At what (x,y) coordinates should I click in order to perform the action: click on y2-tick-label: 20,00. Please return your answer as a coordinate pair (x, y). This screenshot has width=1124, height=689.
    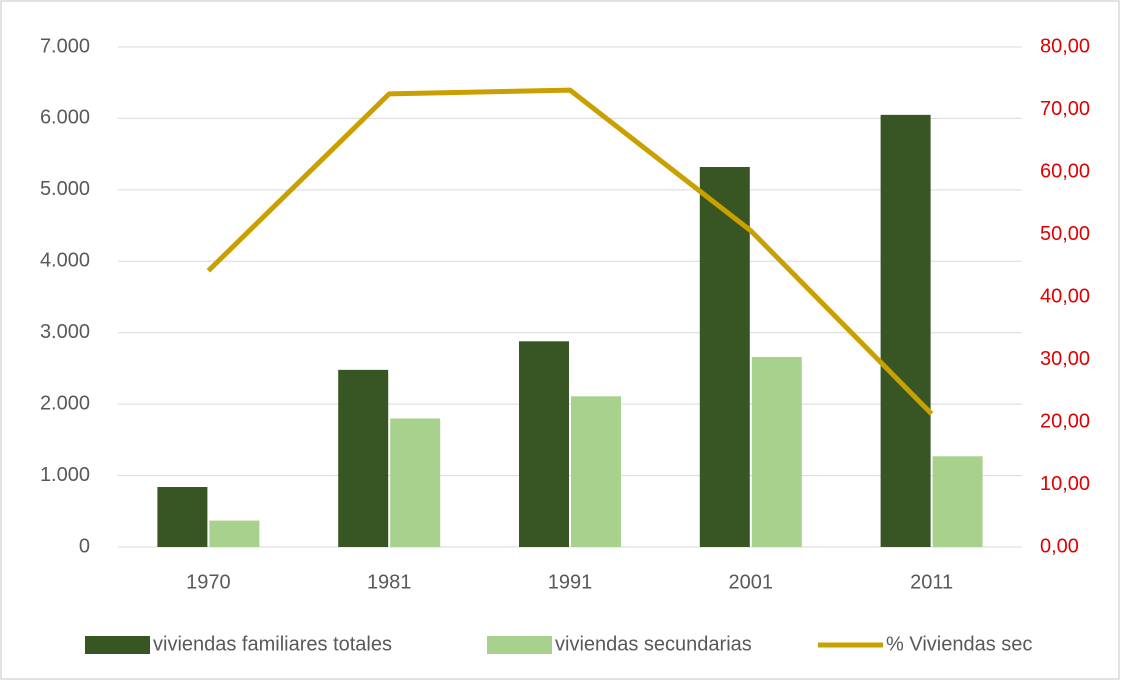
    Looking at the image, I should click on (1065, 421).